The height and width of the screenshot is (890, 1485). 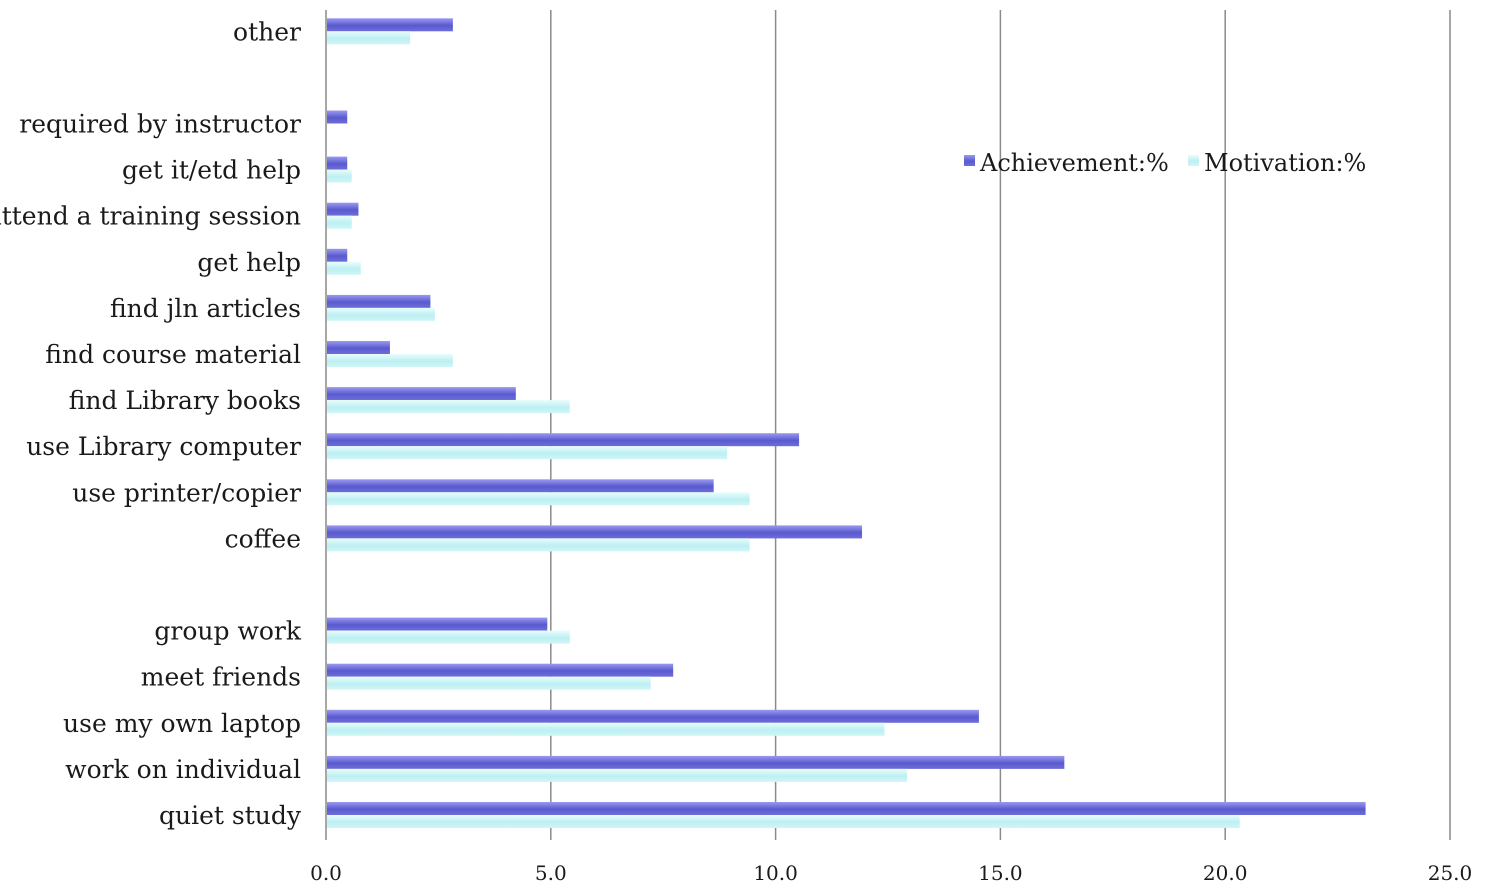 What do you see at coordinates (1074, 163) in the screenshot?
I see `legend-label: Achievement:%` at bounding box center [1074, 163].